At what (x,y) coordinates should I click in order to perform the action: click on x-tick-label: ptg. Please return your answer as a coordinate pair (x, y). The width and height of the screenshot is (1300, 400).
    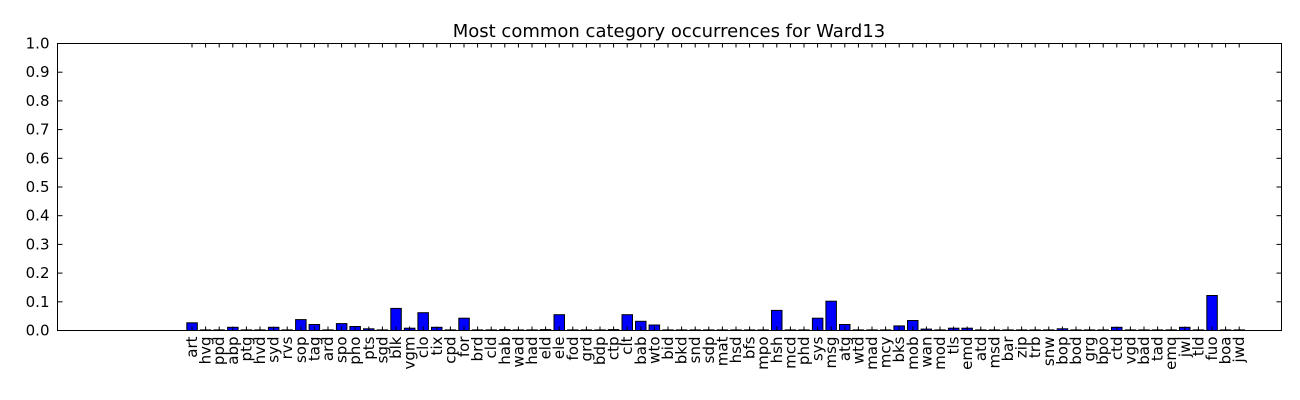
    Looking at the image, I should click on (246, 349).